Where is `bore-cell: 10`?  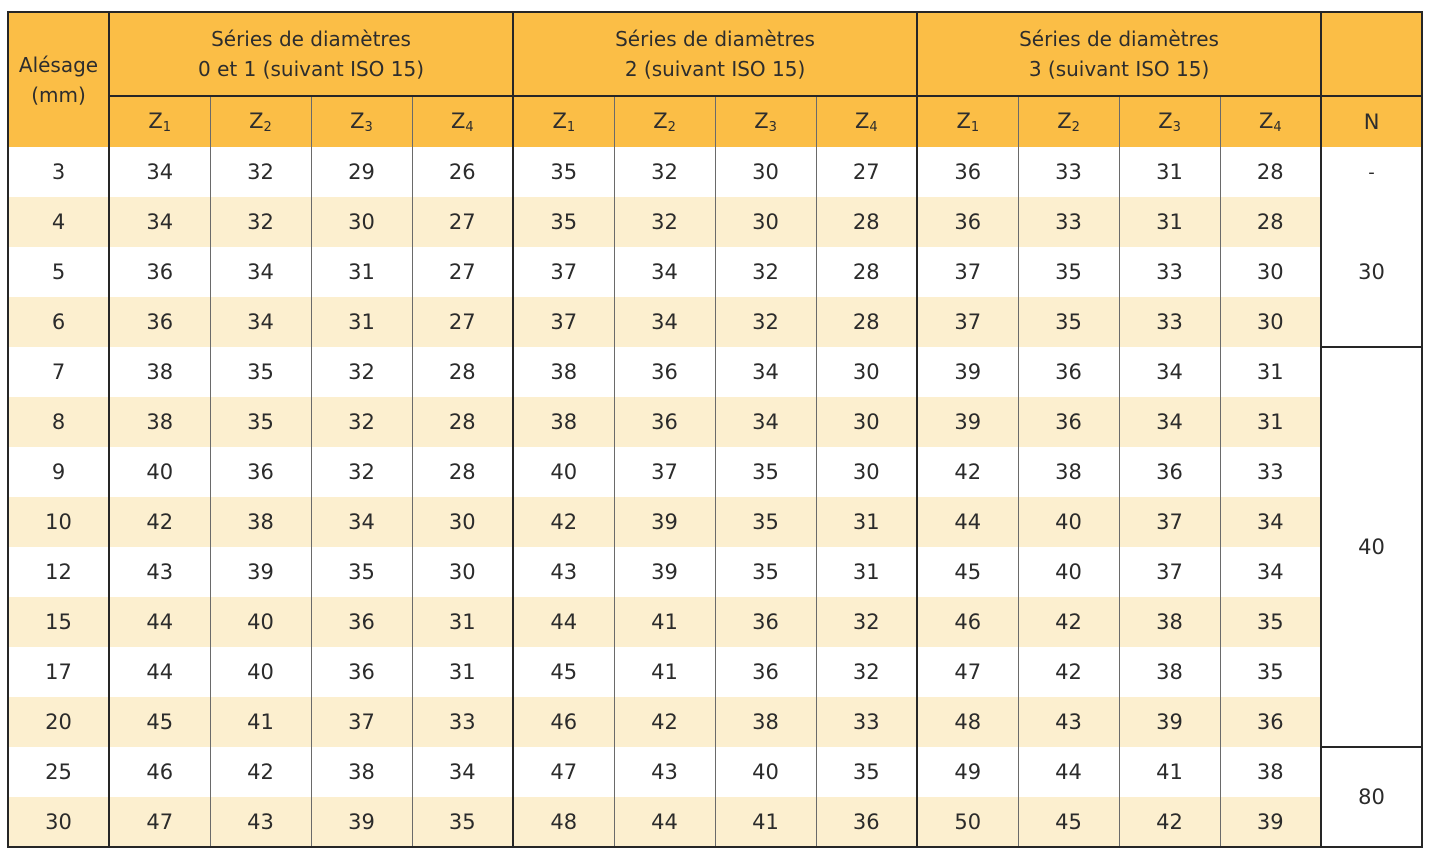 bore-cell: 10 is located at coordinates (58, 522).